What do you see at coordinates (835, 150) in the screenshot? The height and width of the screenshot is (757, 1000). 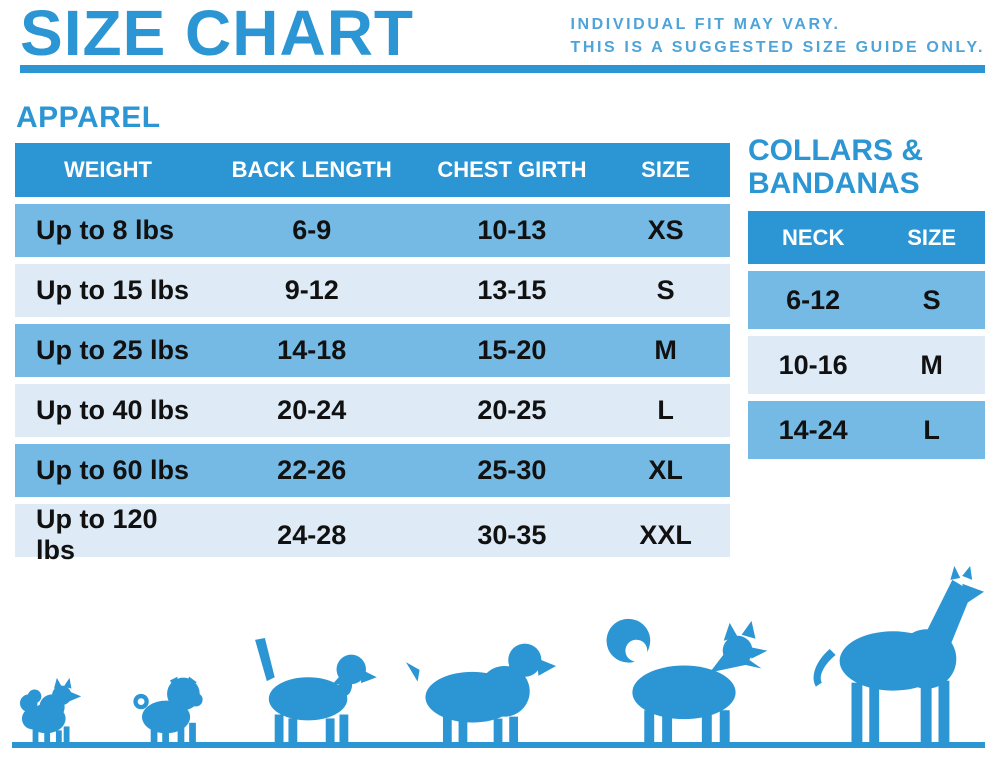 I see `collars-heading-line-1: COLLARS &` at bounding box center [835, 150].